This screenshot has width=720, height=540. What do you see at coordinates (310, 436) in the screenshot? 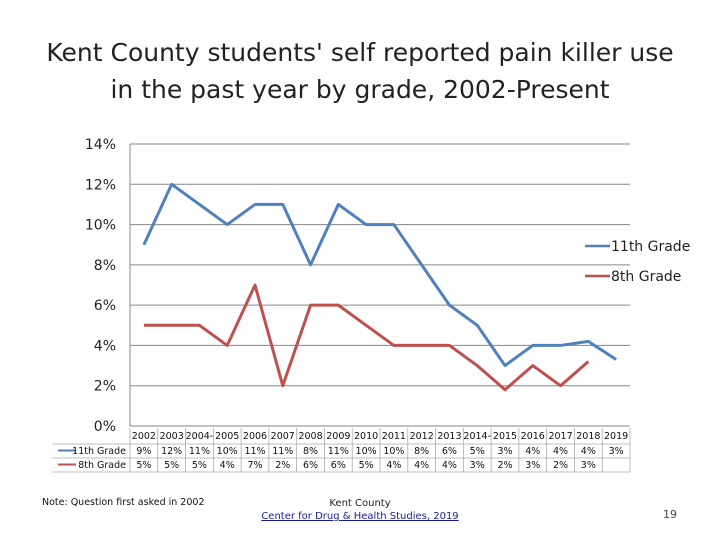
I see `x-tick-label: 2008` at bounding box center [310, 436].